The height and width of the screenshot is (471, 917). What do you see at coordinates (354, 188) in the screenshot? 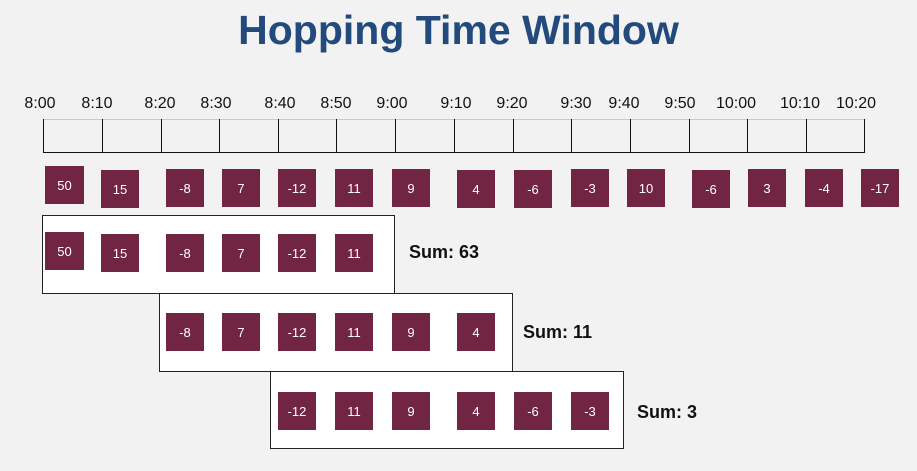
I see `event-box: 11` at bounding box center [354, 188].